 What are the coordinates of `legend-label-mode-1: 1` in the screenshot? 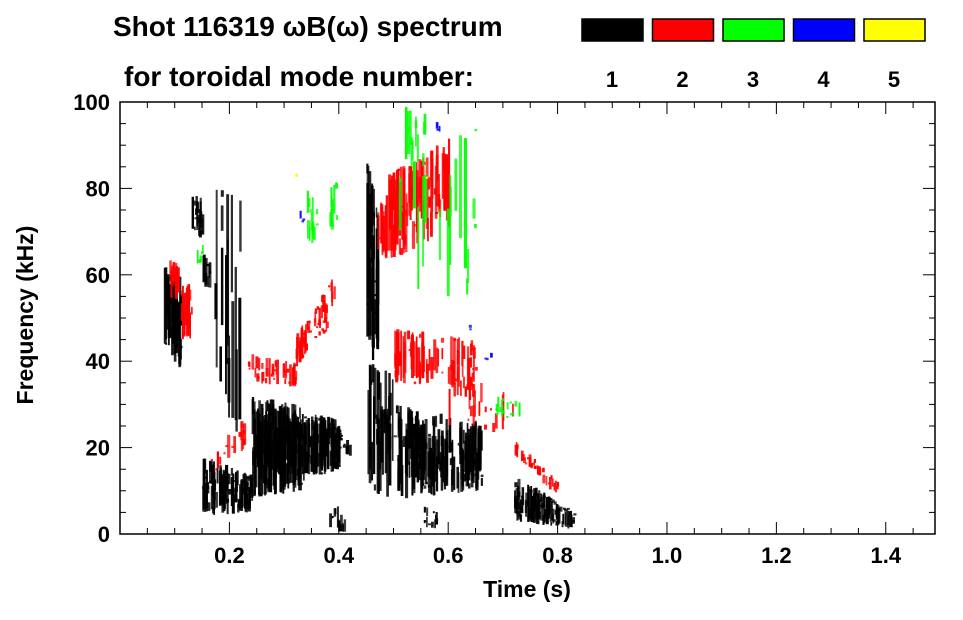 It's located at (612, 79).